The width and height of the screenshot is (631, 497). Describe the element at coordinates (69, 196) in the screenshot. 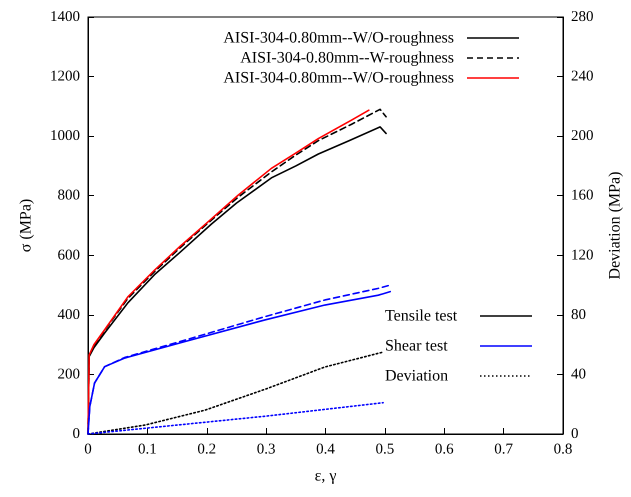

I see `y-tick-label: 800` at that location.